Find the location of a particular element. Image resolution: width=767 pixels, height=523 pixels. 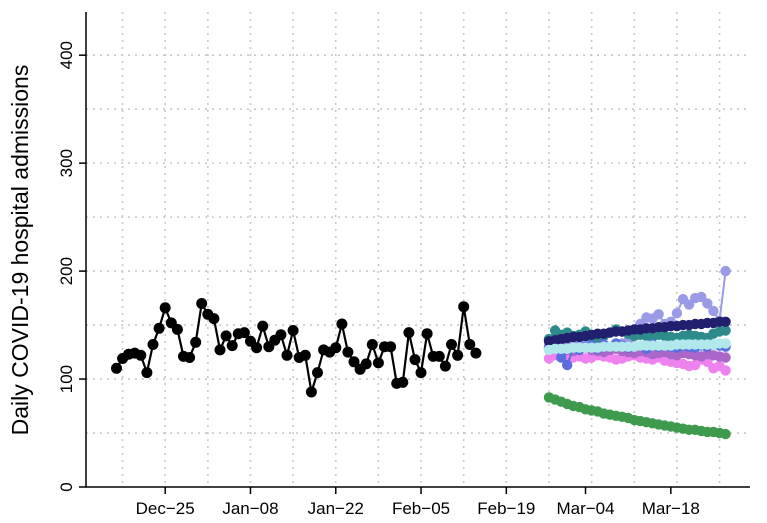

y-tick-label: 100 is located at coordinates (66, 379).